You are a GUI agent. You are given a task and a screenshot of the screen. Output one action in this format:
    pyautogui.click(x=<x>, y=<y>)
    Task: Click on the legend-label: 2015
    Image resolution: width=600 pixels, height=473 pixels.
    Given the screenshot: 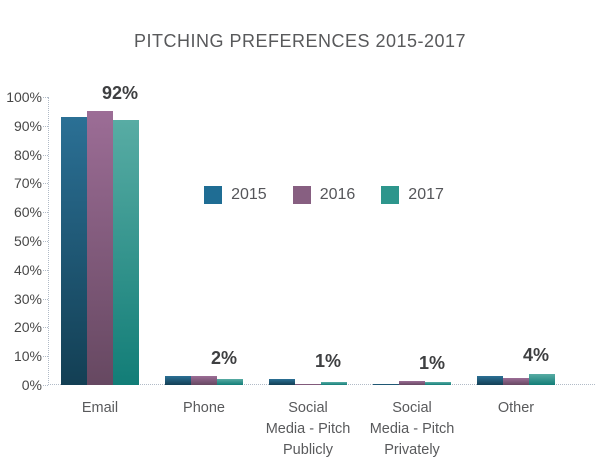 What is the action you would take?
    pyautogui.click(x=249, y=194)
    